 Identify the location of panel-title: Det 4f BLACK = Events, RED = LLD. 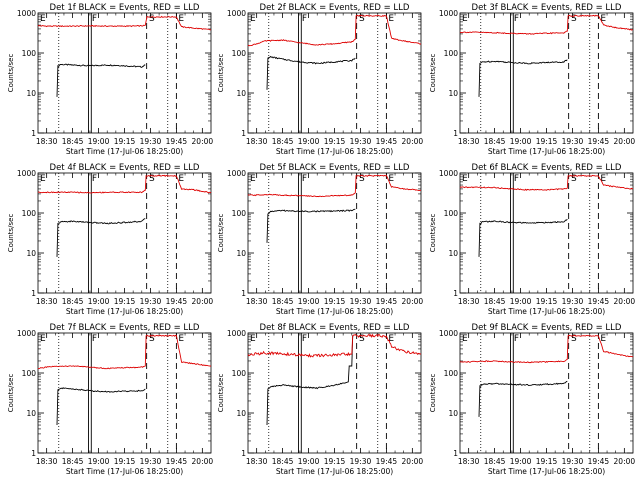
(125, 168).